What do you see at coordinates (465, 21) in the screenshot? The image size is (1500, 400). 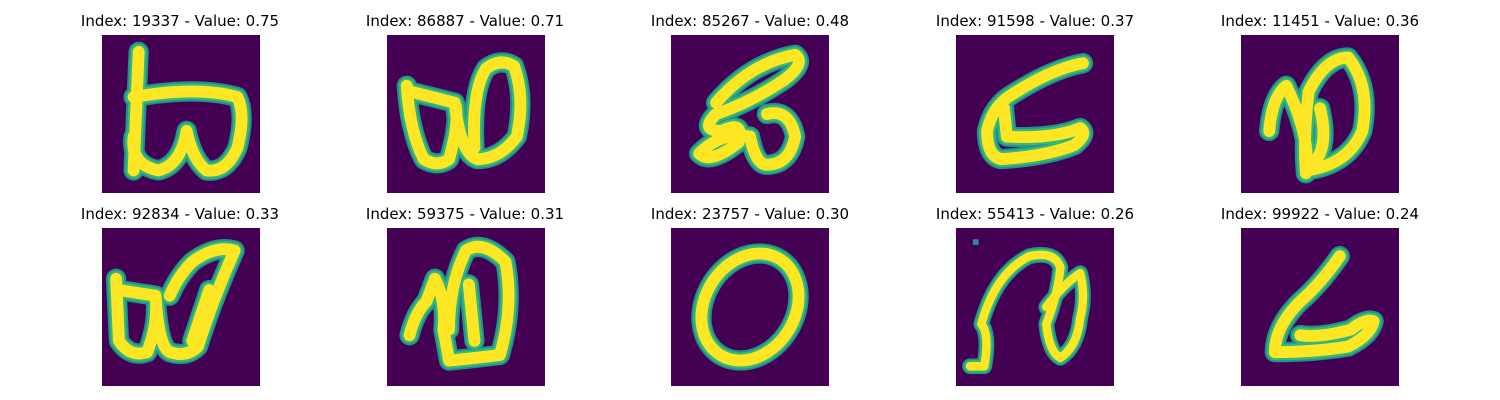 I see `panel-title: Index: 86887 - Value: 0.71` at bounding box center [465, 21].